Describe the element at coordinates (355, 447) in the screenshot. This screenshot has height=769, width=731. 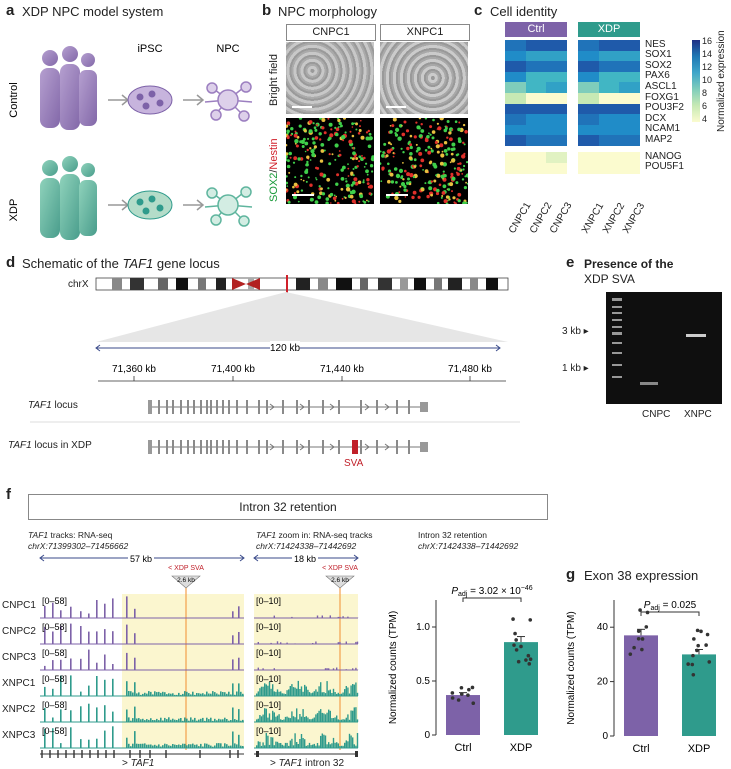
I see `sva-insertion` at that location.